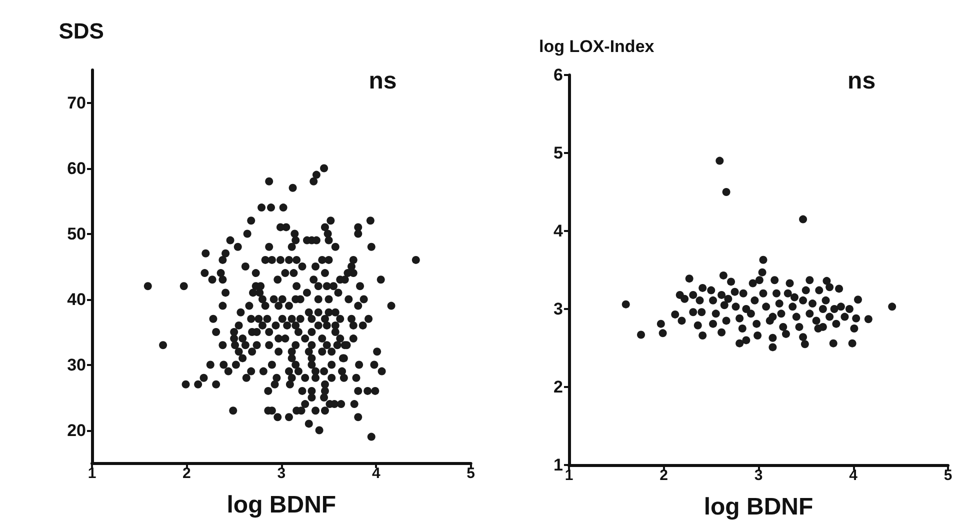 The image size is (957, 531). What do you see at coordinates (558, 387) in the screenshot?
I see `y-tick-label: 2` at bounding box center [558, 387].